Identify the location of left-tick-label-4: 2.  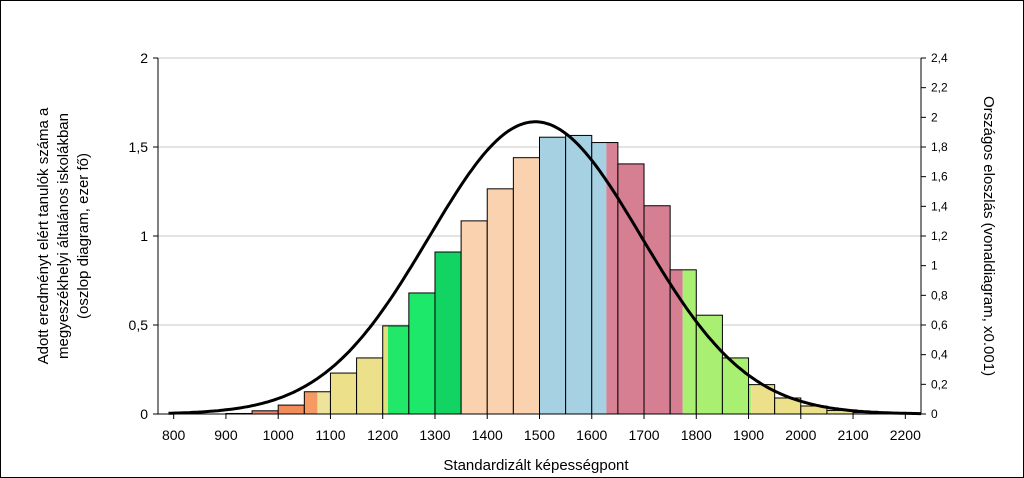
(144, 58).